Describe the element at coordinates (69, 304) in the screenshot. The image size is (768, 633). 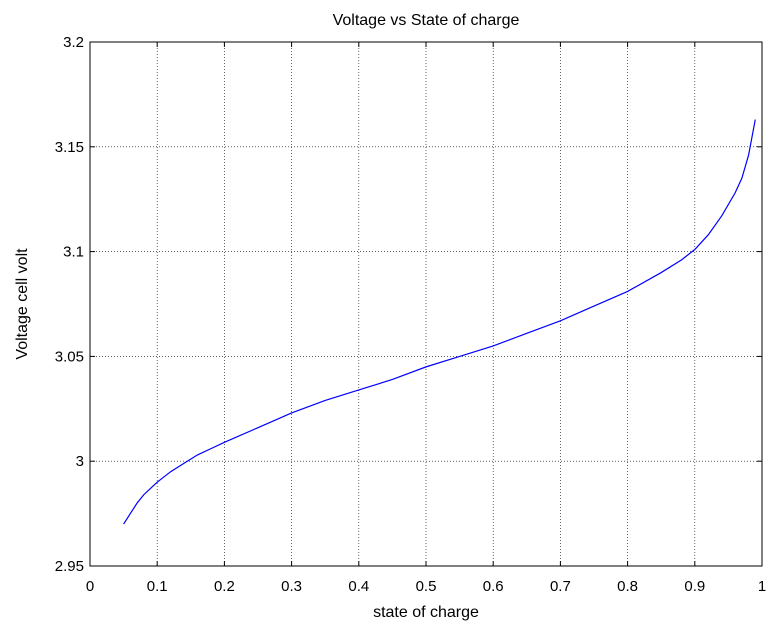
I see `y-tick-labels: 2.95 3 3.05 3.1 3.15 3.2` at that location.